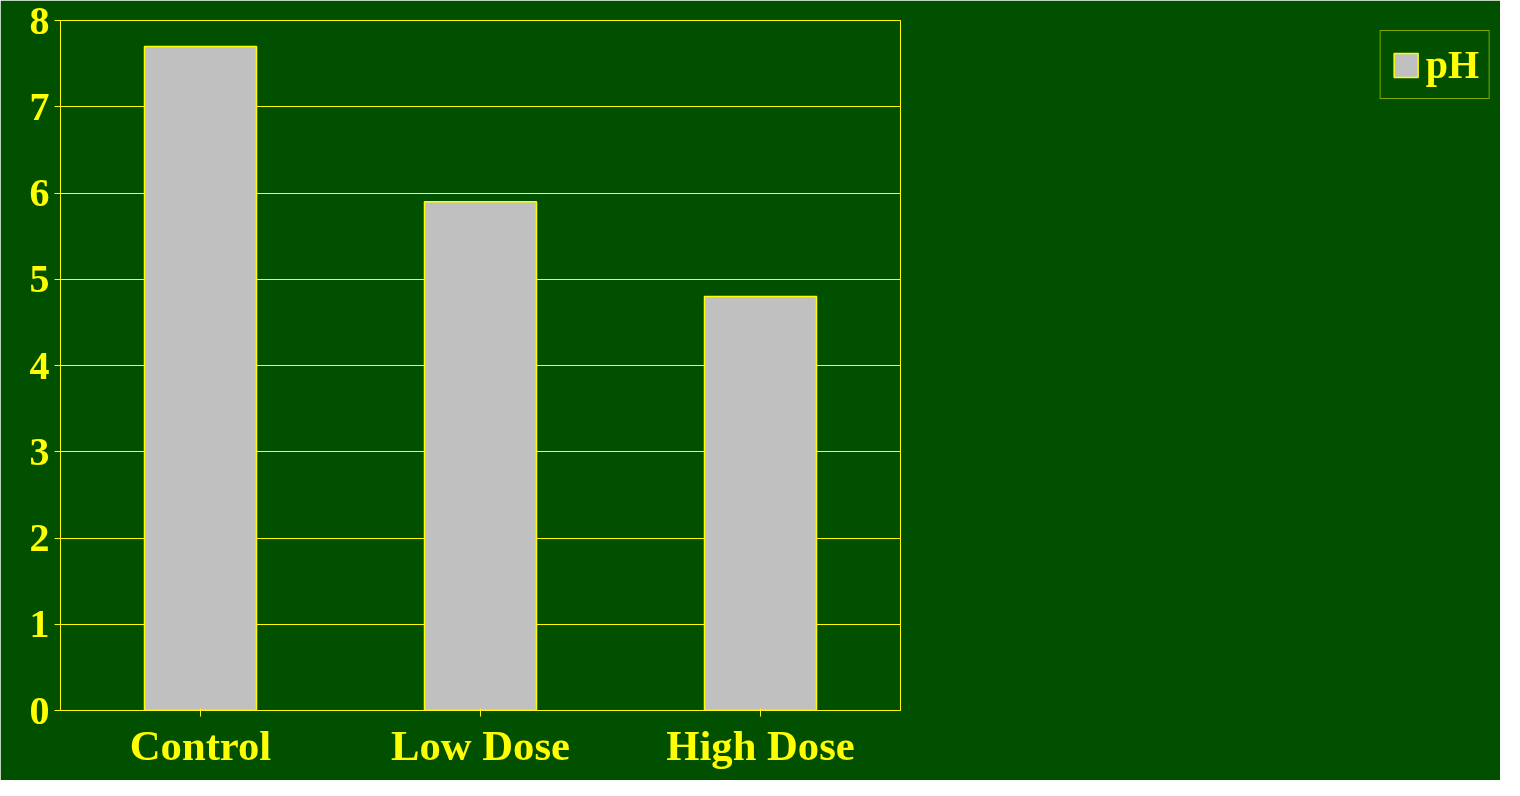  I want to click on y-tick-label: 7, so click(39, 106).